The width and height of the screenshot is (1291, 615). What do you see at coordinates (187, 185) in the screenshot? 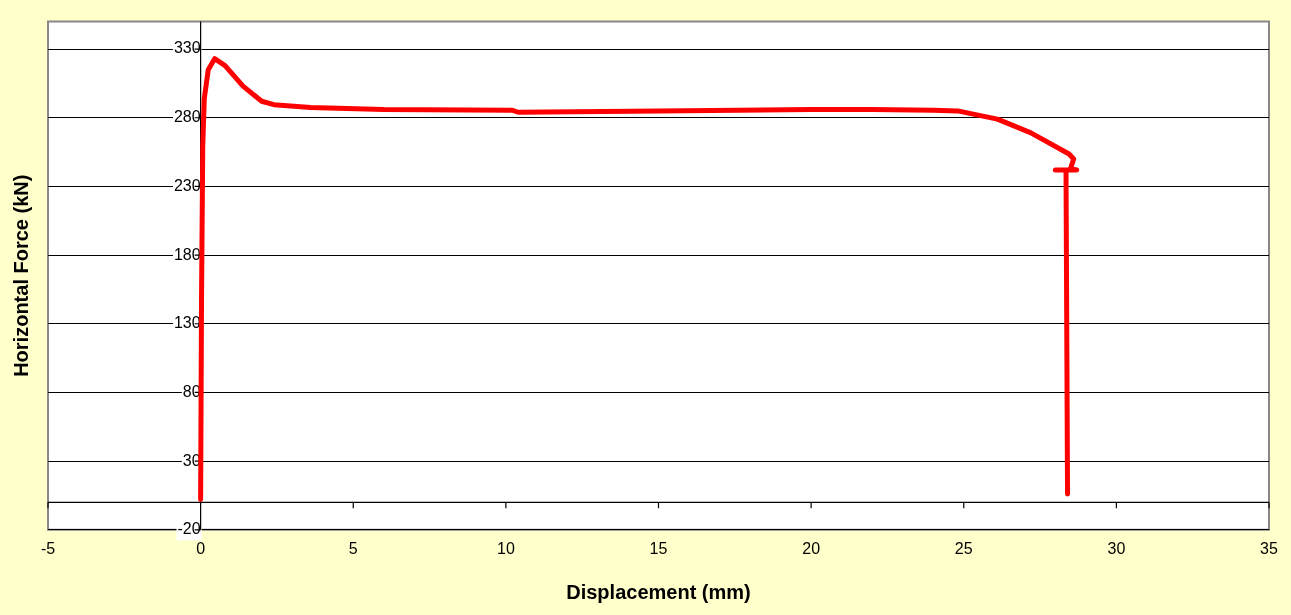
I see `y-tick-label: 230` at bounding box center [187, 185].